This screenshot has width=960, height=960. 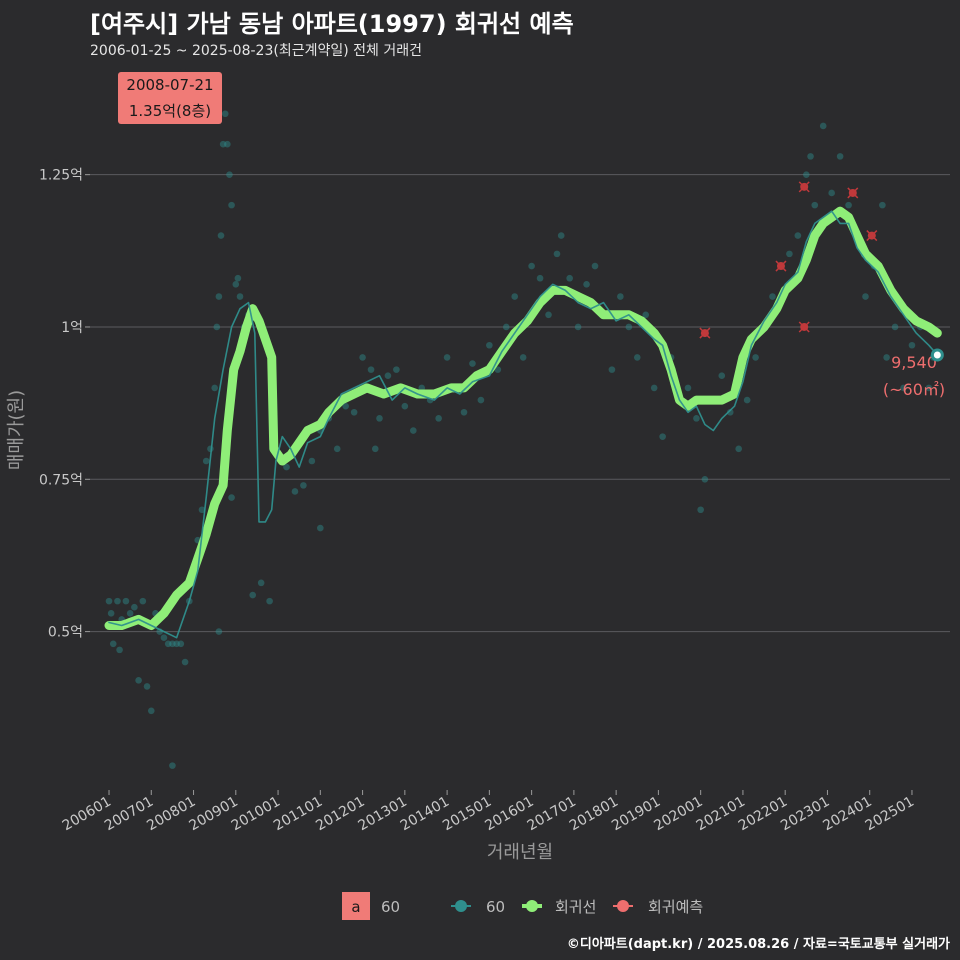 I want to click on legend-regression-label: 회귀선, so click(x=575, y=907).